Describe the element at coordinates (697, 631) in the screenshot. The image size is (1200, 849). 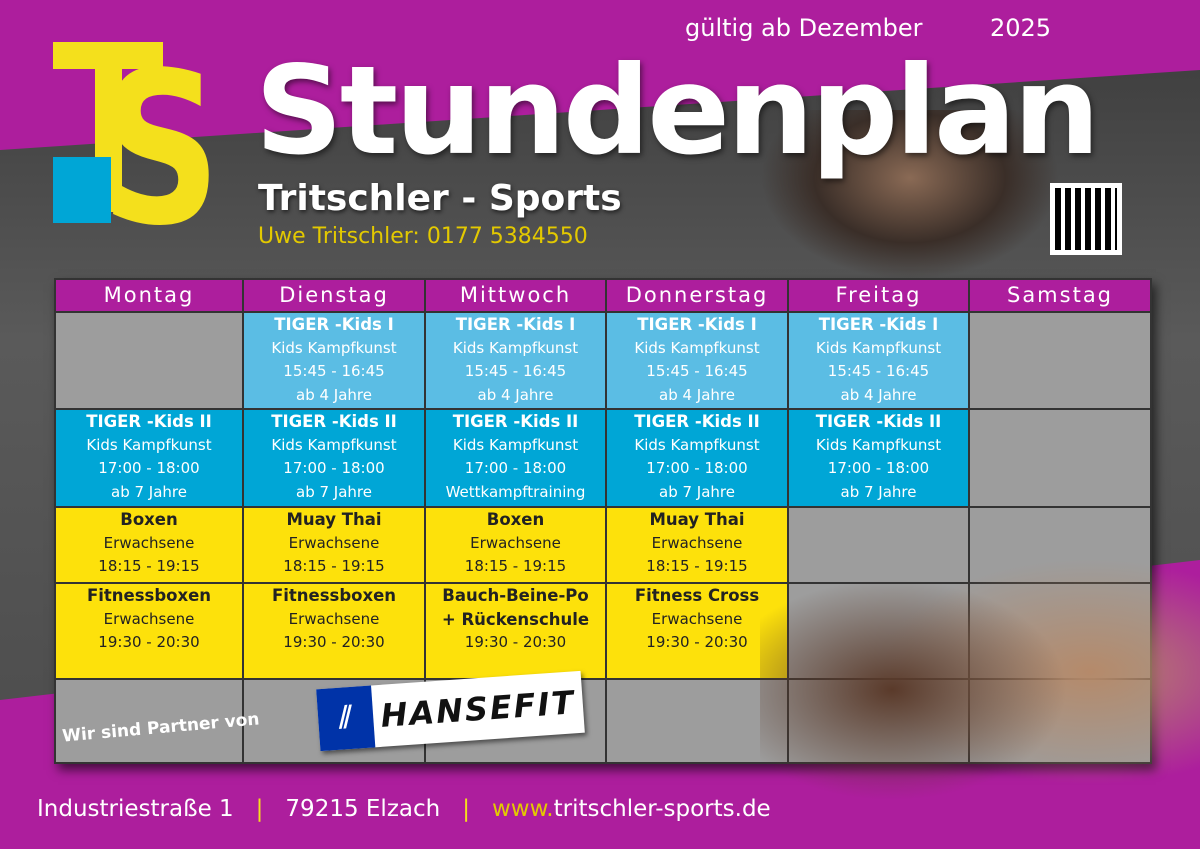
I see `class-cell: Fitness Cross Erwachsene 19:30 - 20:30` at that location.